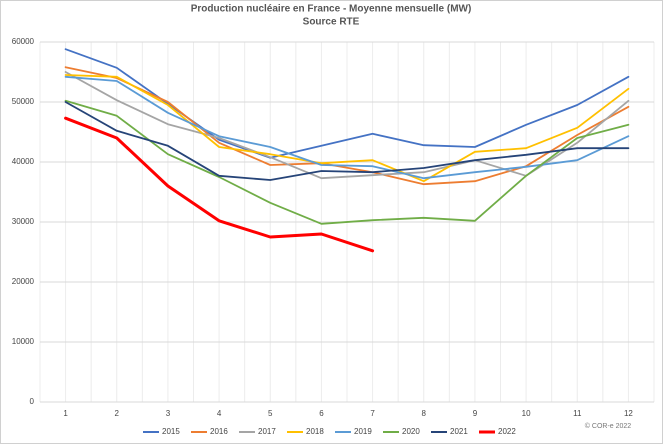 The image size is (663, 444). Describe the element at coordinates (219, 184) in the screenshot. I see `line-series` at that location.